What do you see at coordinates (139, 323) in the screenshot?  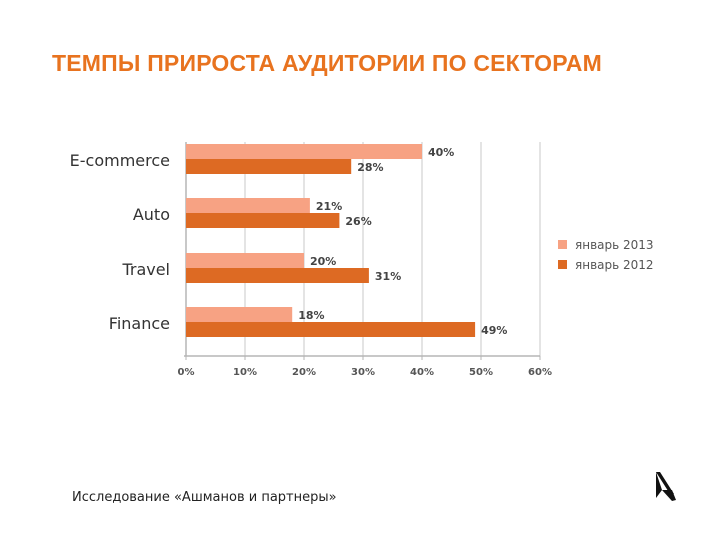 I see `category-label: Finance` at bounding box center [139, 323].